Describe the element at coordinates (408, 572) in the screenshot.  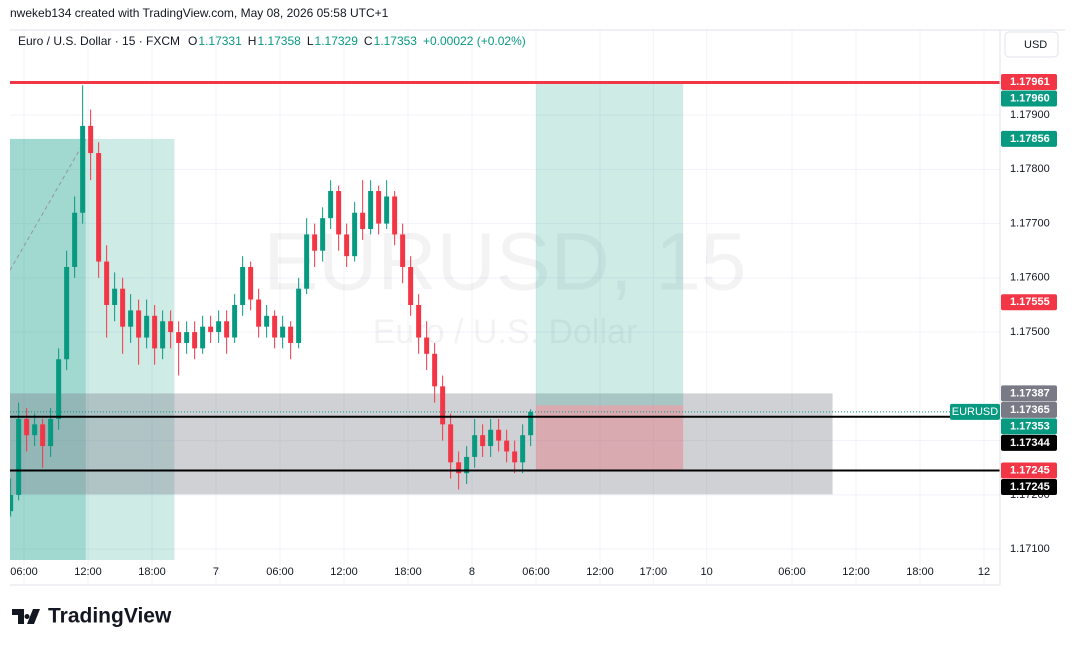
I see `x-tick-label: 18:00` at that location.